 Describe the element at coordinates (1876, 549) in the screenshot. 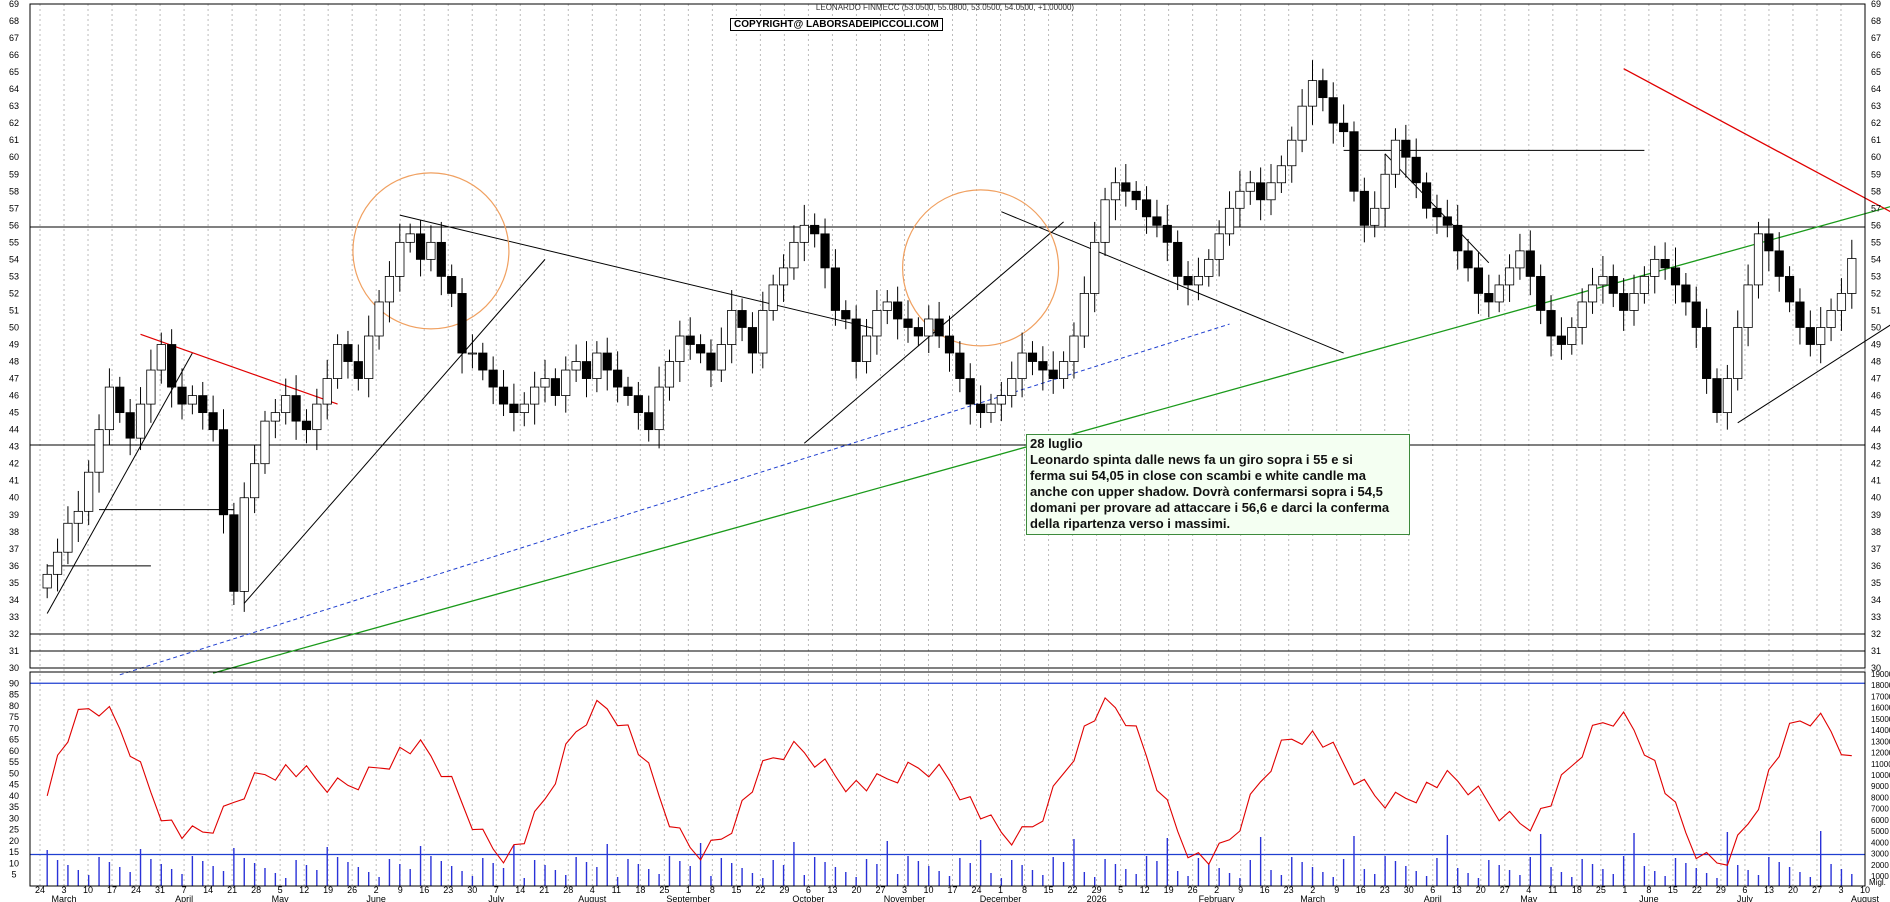

I see `y-tick-label: 37` at that location.